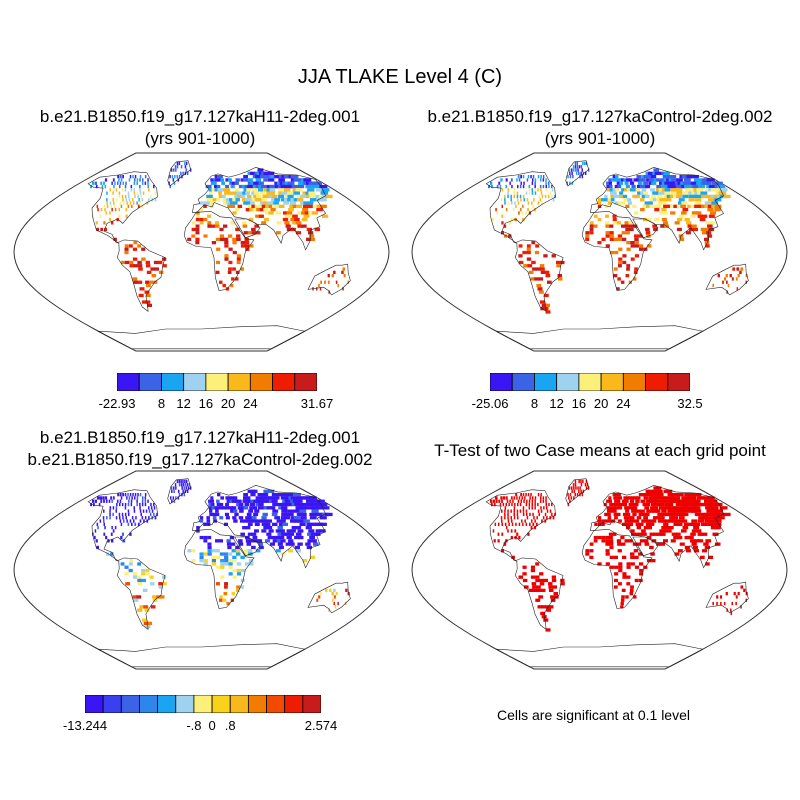  I want to click on colorbar-tick-label: 2.574, so click(321, 725).